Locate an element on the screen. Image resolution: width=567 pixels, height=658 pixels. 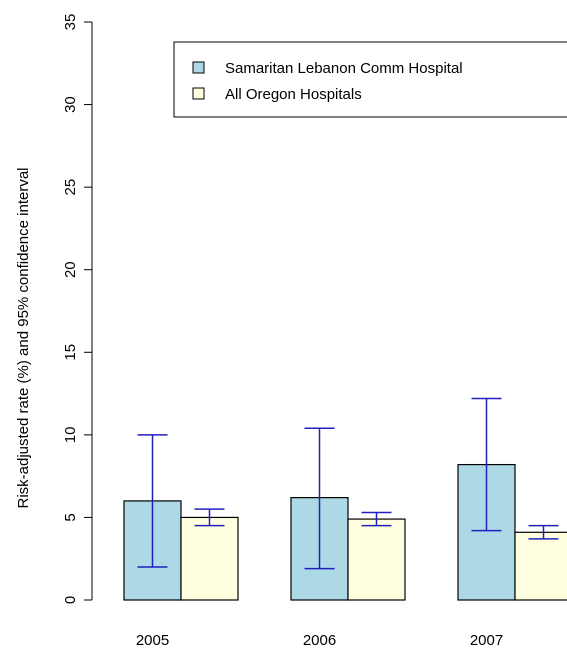
bar-oregon-2006 is located at coordinates (376, 559).